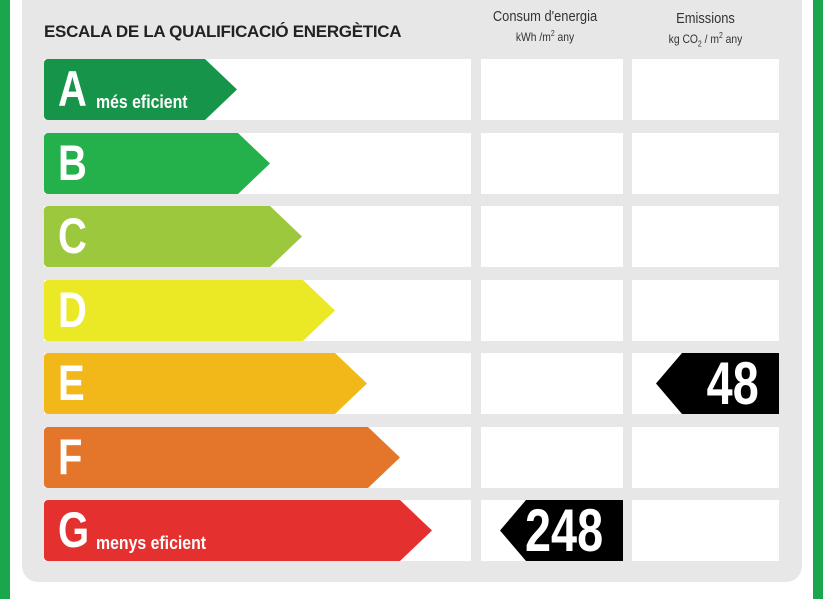  I want to click on emissions-title: Emissions, so click(705, 18).